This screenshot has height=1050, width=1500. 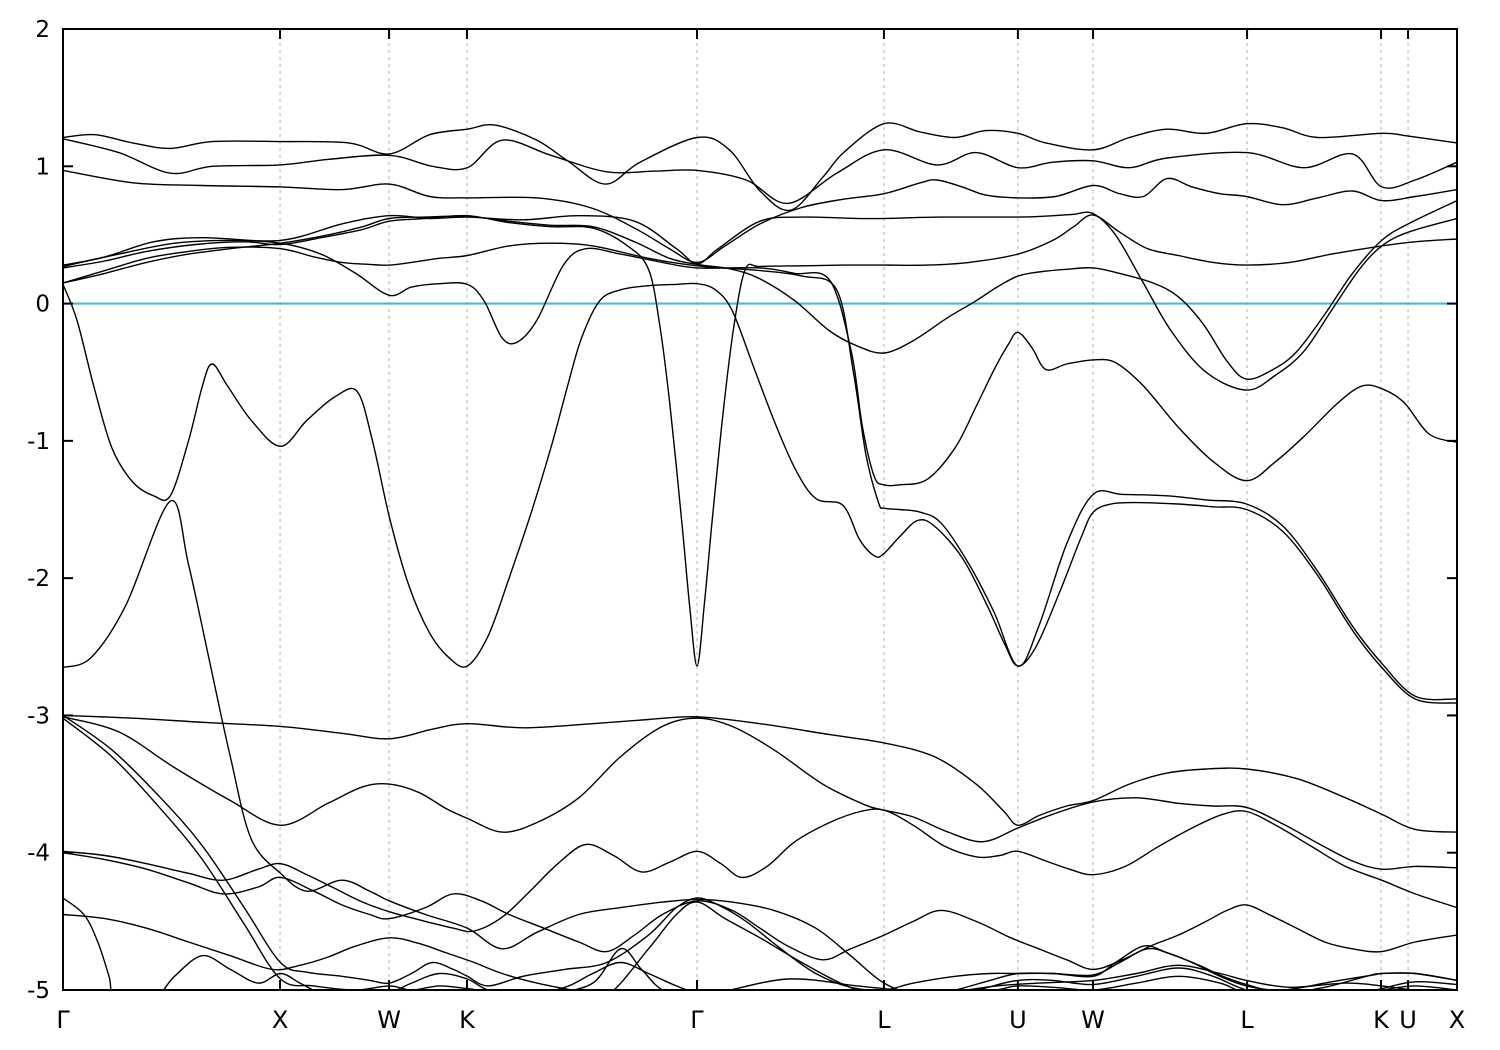 I want to click on y-tick-label: 0, so click(x=42, y=305).